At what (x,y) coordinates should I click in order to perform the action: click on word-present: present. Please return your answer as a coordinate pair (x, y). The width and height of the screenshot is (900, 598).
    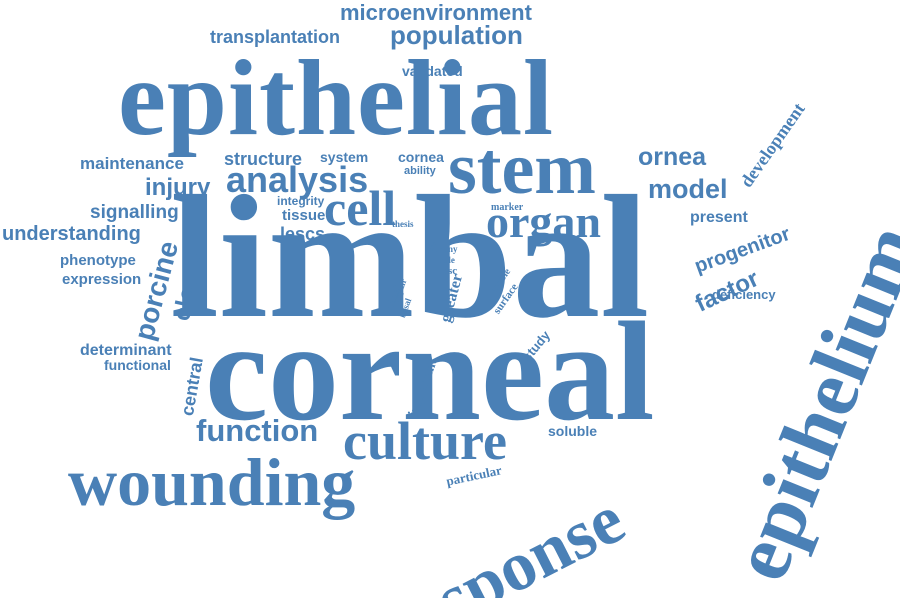
    Looking at the image, I should click on (719, 217).